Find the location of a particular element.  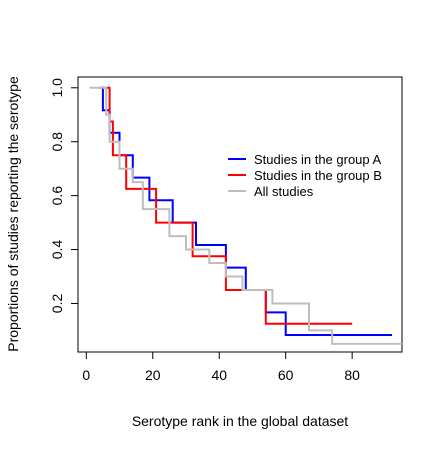

x-tick-label: 0 is located at coordinates (86, 375).